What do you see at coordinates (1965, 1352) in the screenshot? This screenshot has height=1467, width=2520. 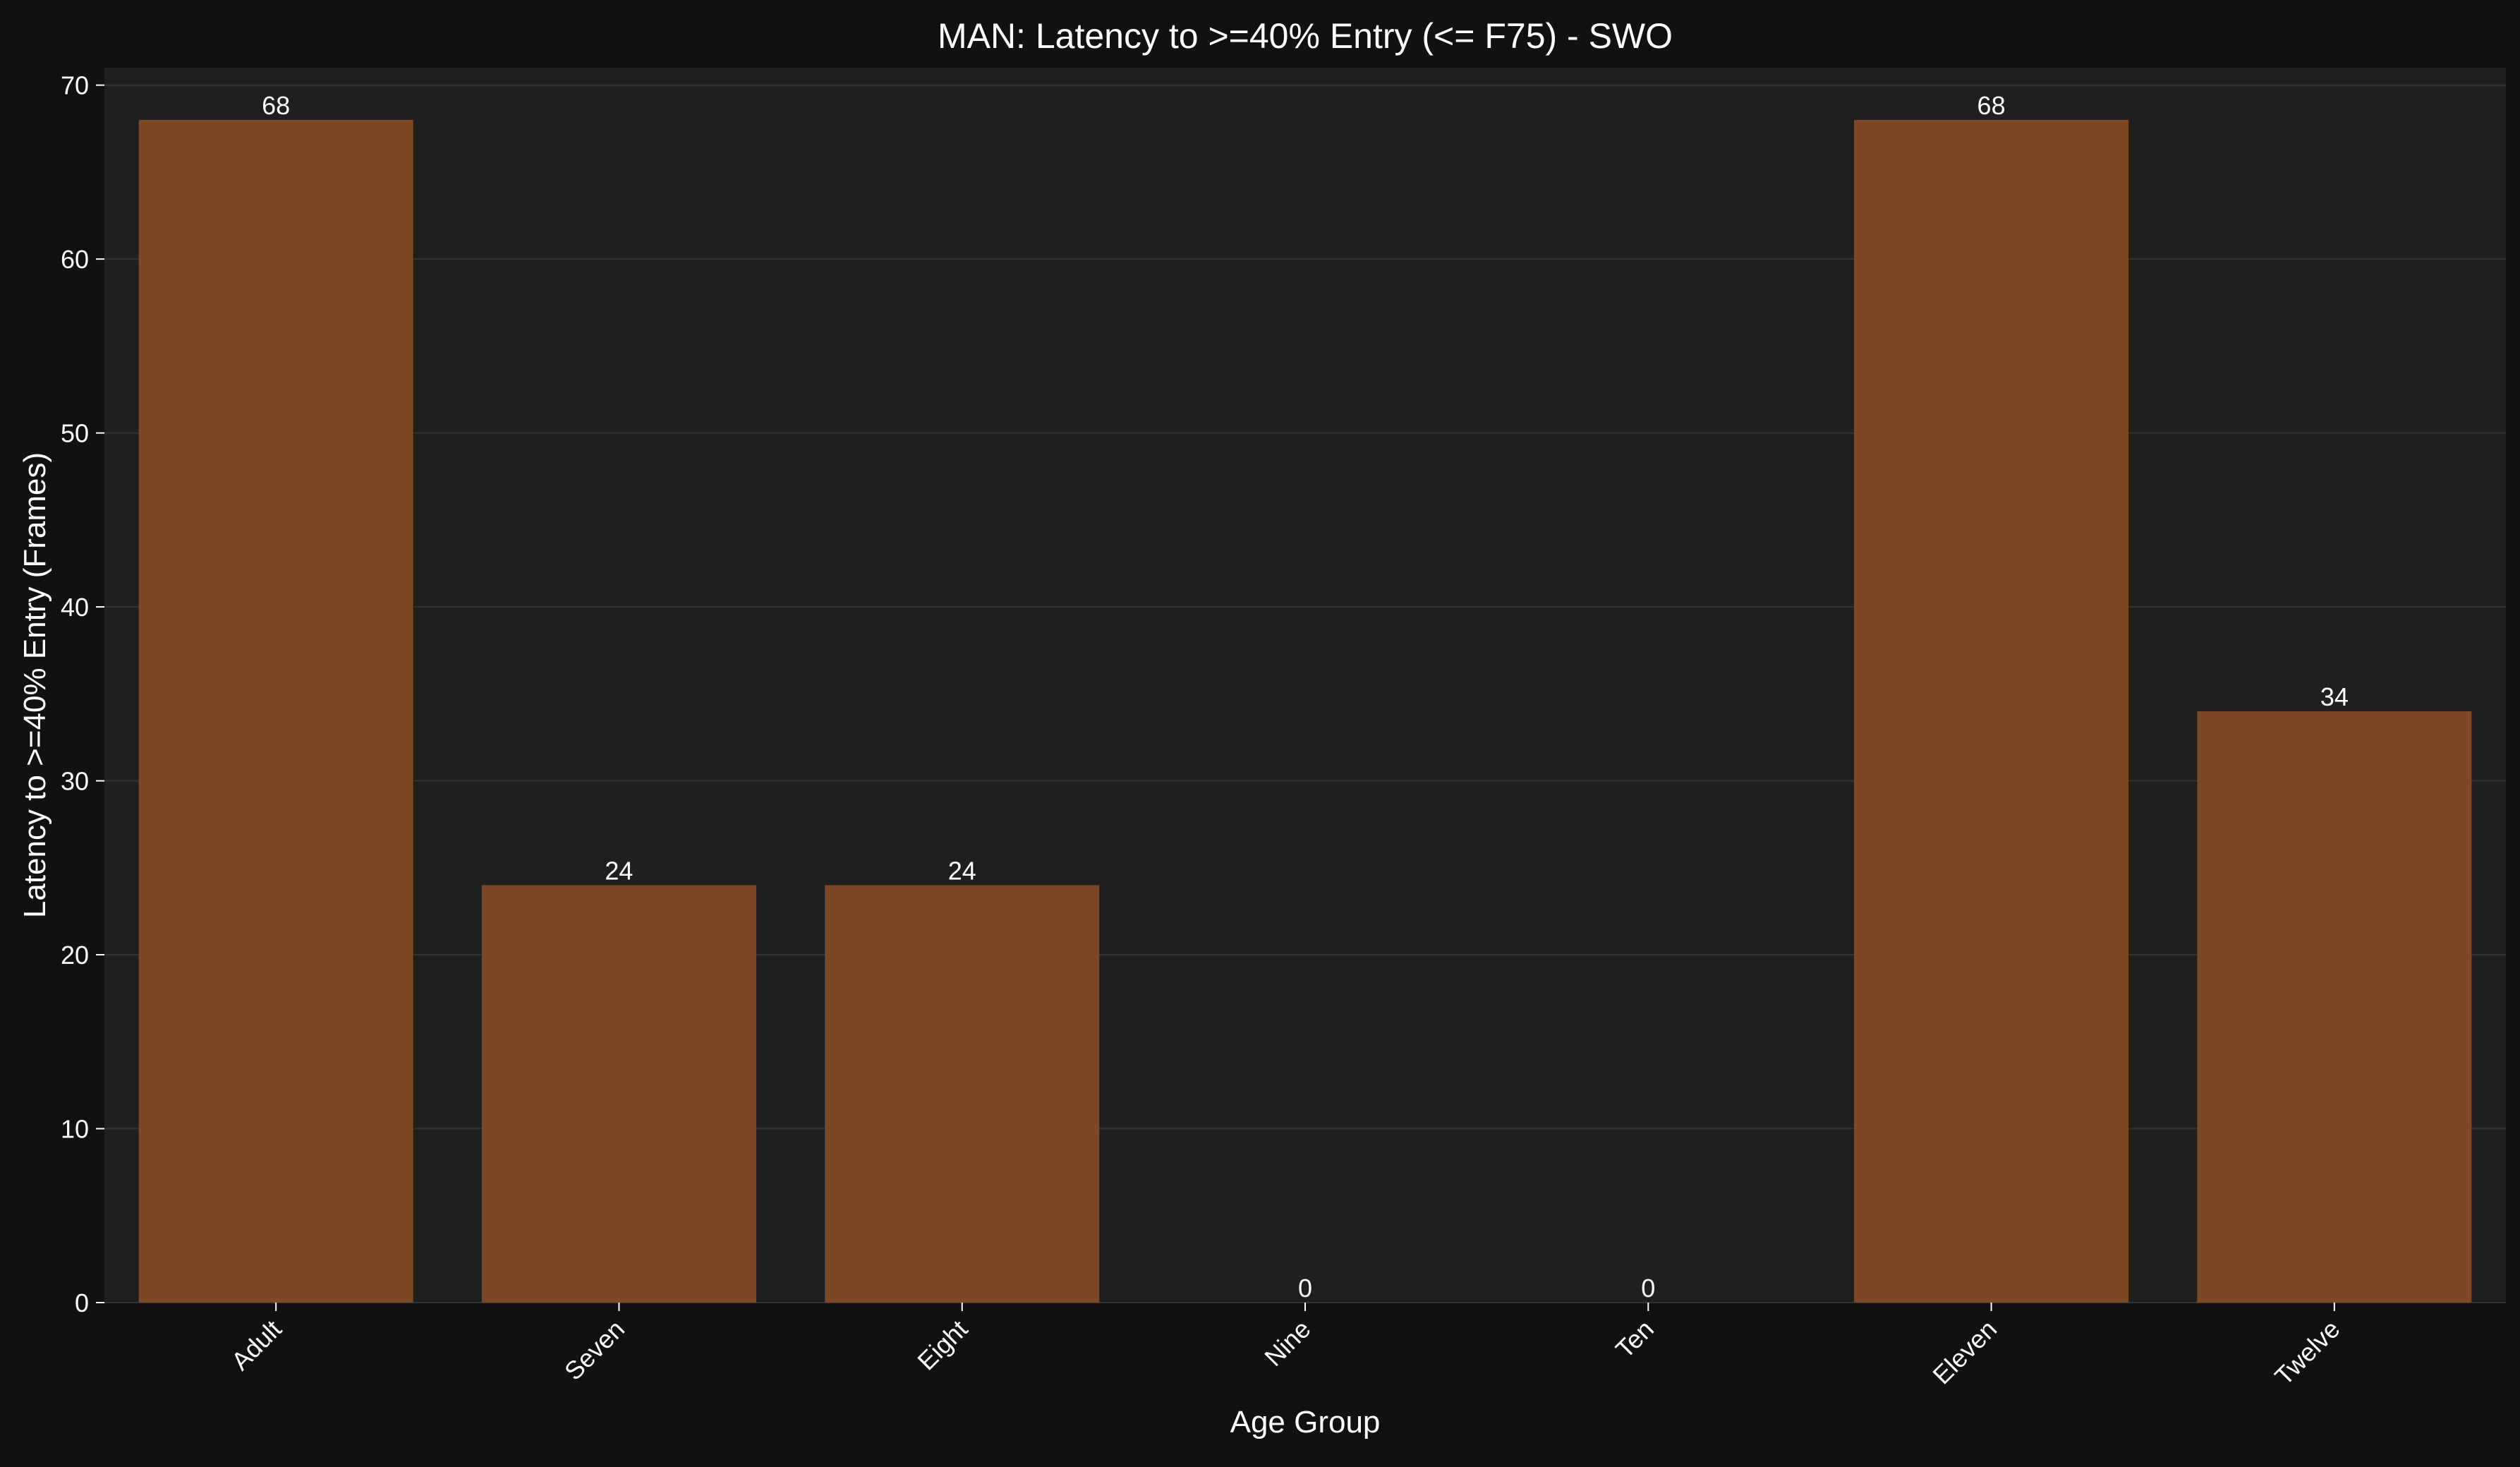 I see `x-tick-label: Eleven` at bounding box center [1965, 1352].